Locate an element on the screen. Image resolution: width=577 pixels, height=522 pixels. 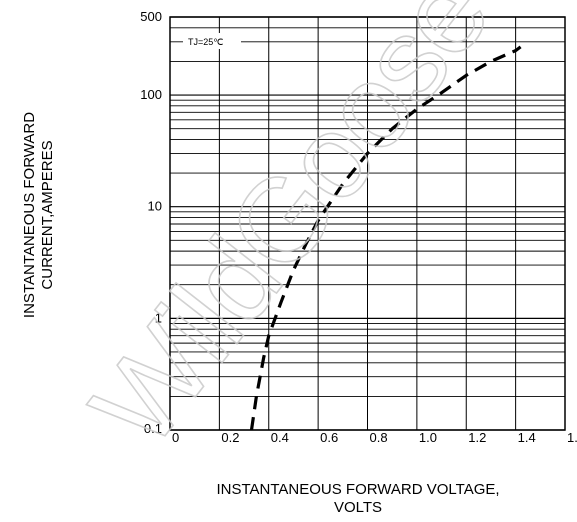
x-tick-label: 0 is located at coordinates (175, 437).